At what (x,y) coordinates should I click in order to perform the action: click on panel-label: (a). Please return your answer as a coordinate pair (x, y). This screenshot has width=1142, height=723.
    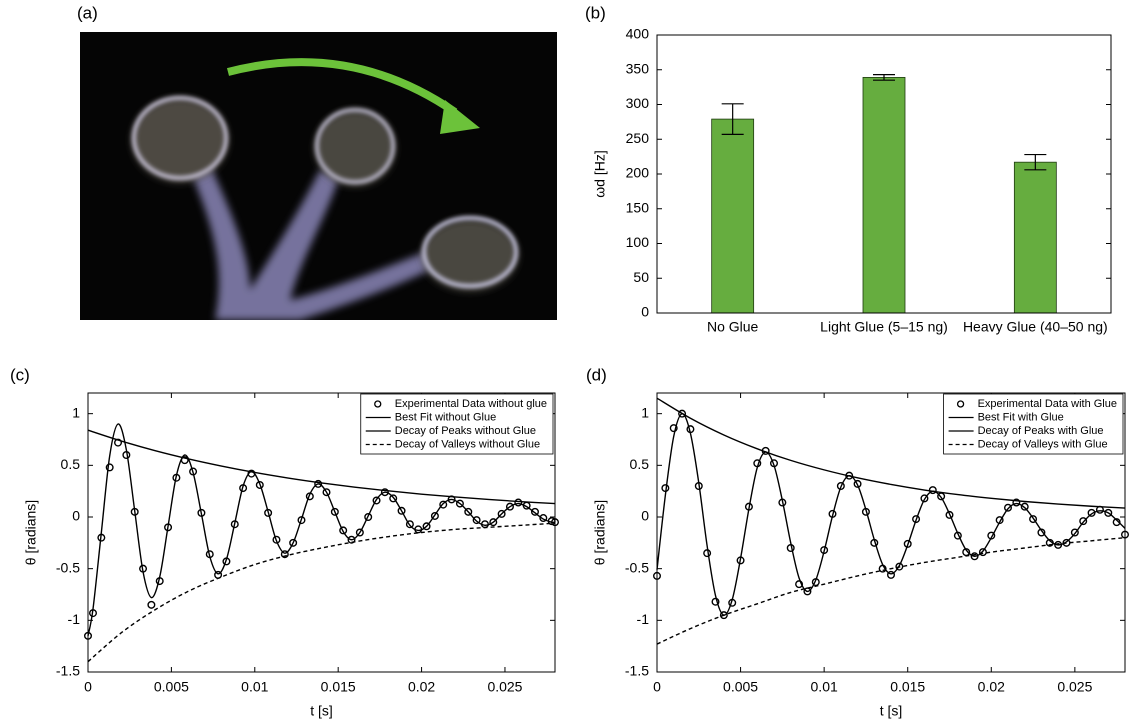
    Looking at the image, I should click on (87, 12).